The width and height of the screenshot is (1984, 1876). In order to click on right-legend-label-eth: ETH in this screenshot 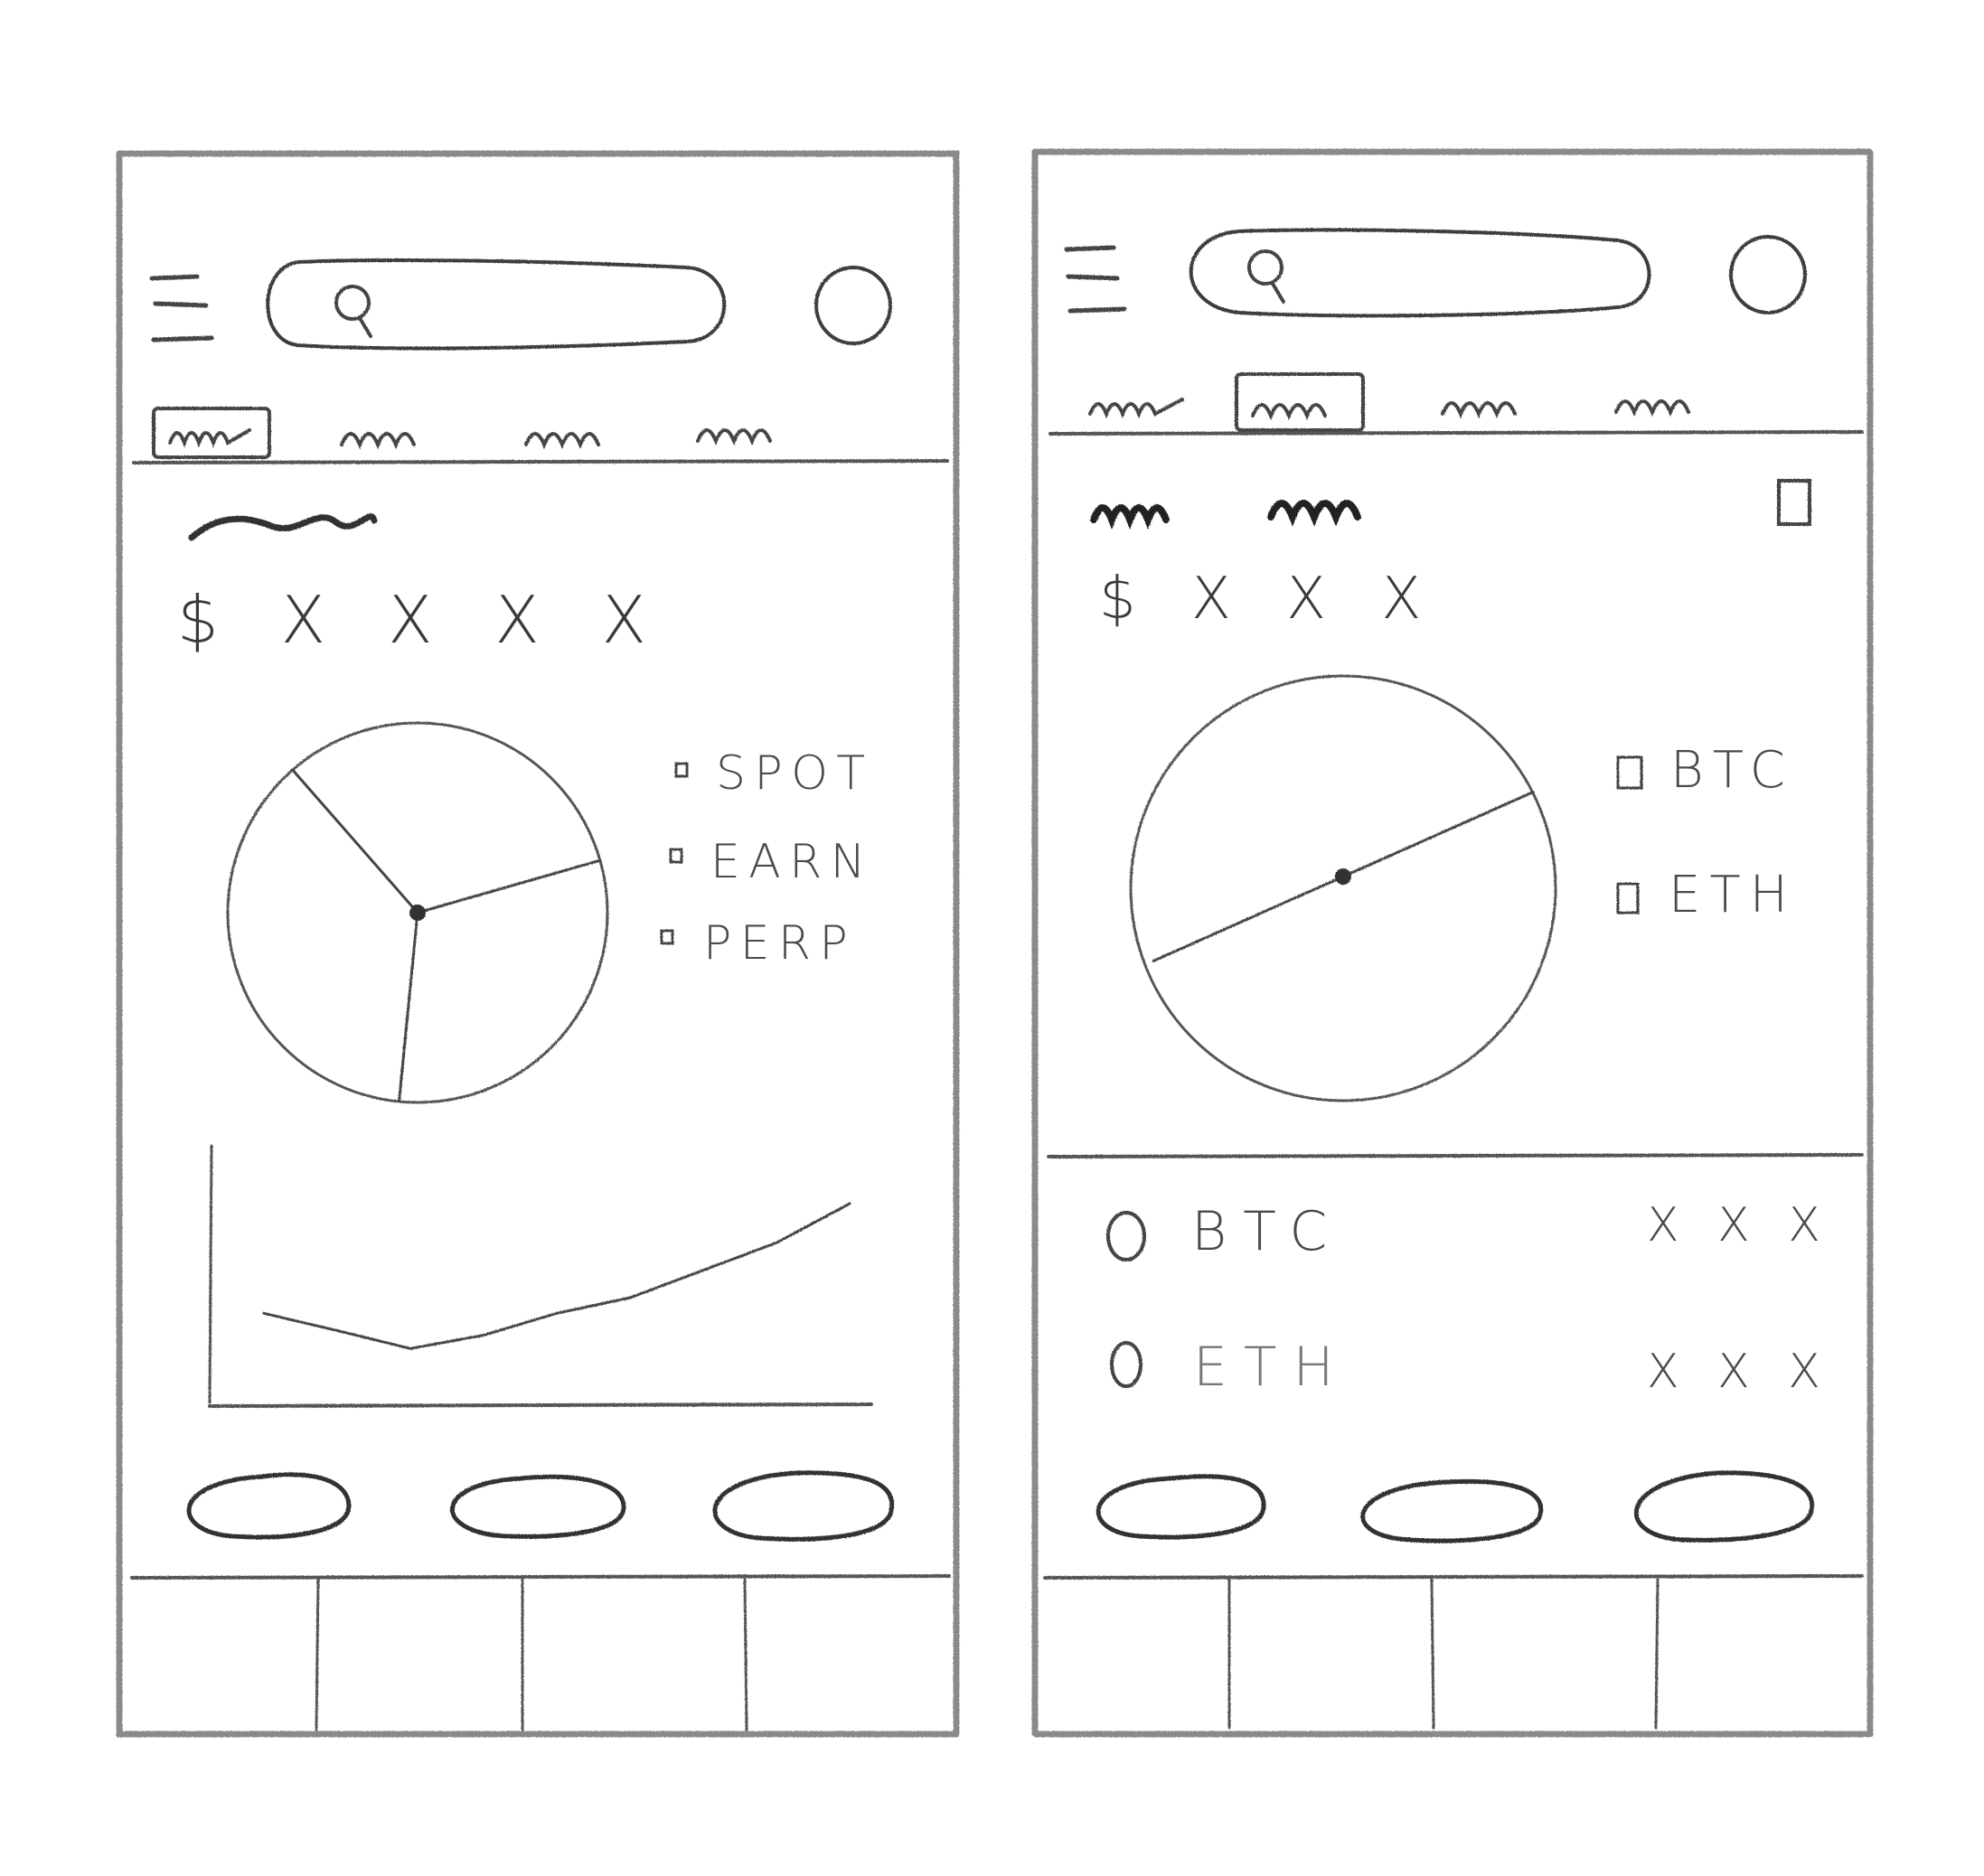, I will do `click(1733, 895)`.